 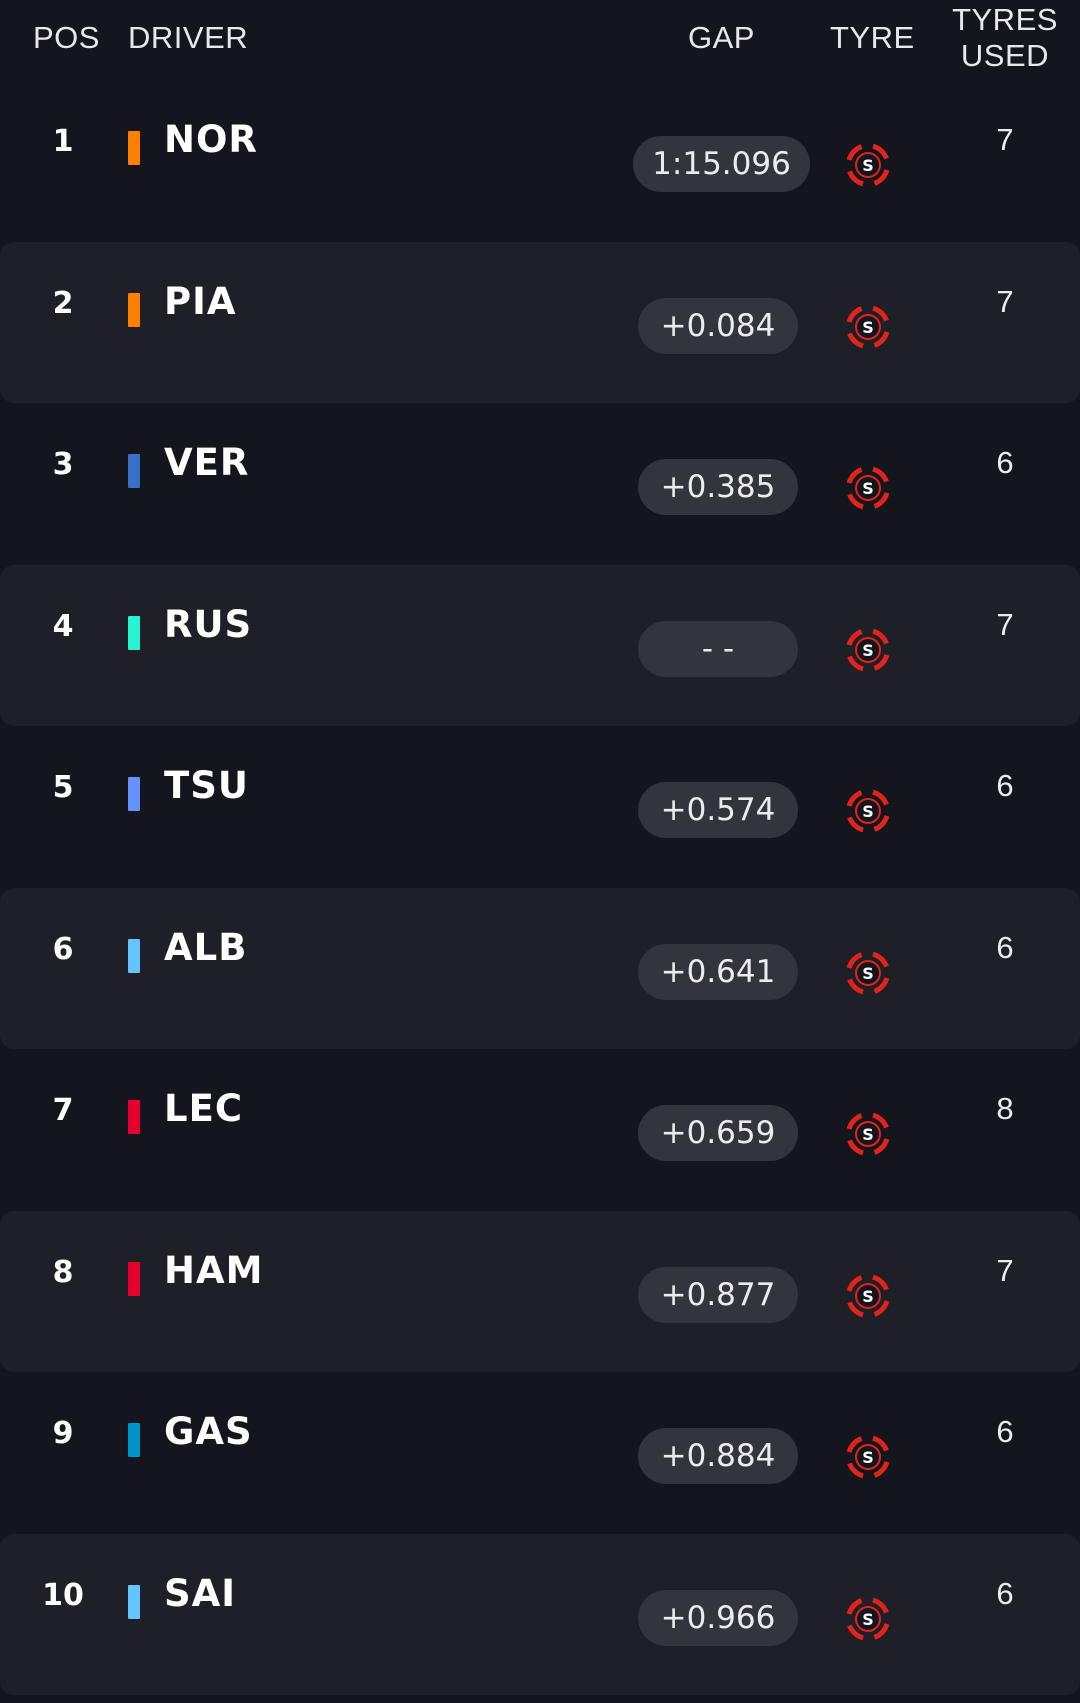 What do you see at coordinates (63, 464) in the screenshot?
I see `position-number: 3` at bounding box center [63, 464].